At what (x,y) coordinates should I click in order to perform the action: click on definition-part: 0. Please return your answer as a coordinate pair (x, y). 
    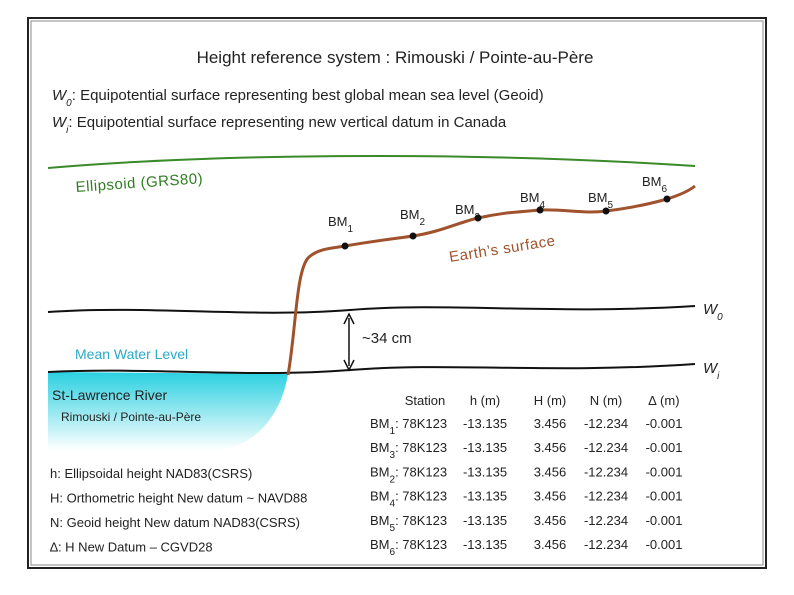
    Looking at the image, I should click on (69, 103).